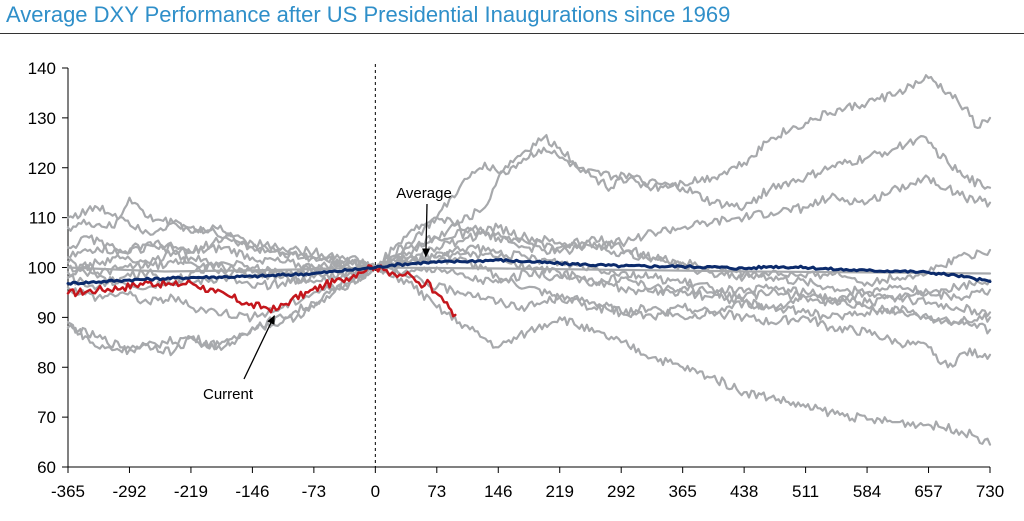  I want to click on x-tick-label: 438, so click(744, 491).